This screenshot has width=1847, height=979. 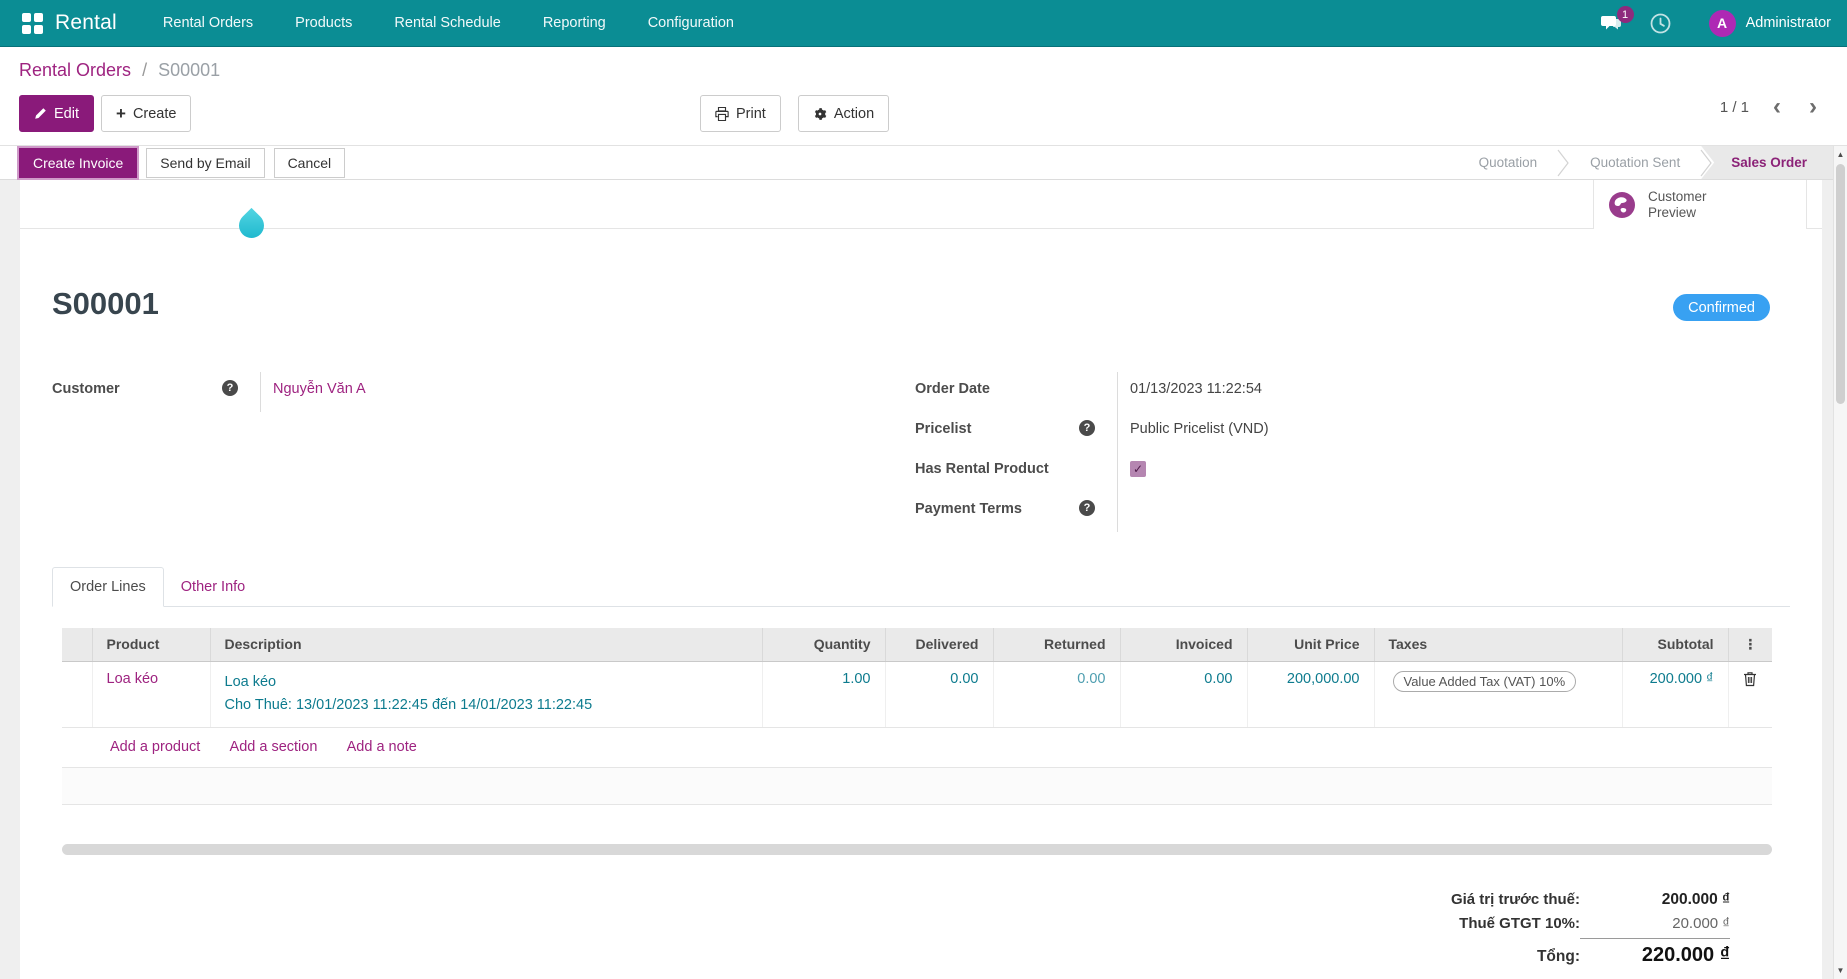 I want to click on untaxed-amount-value: 200.000 ₫, so click(x=1695, y=899).